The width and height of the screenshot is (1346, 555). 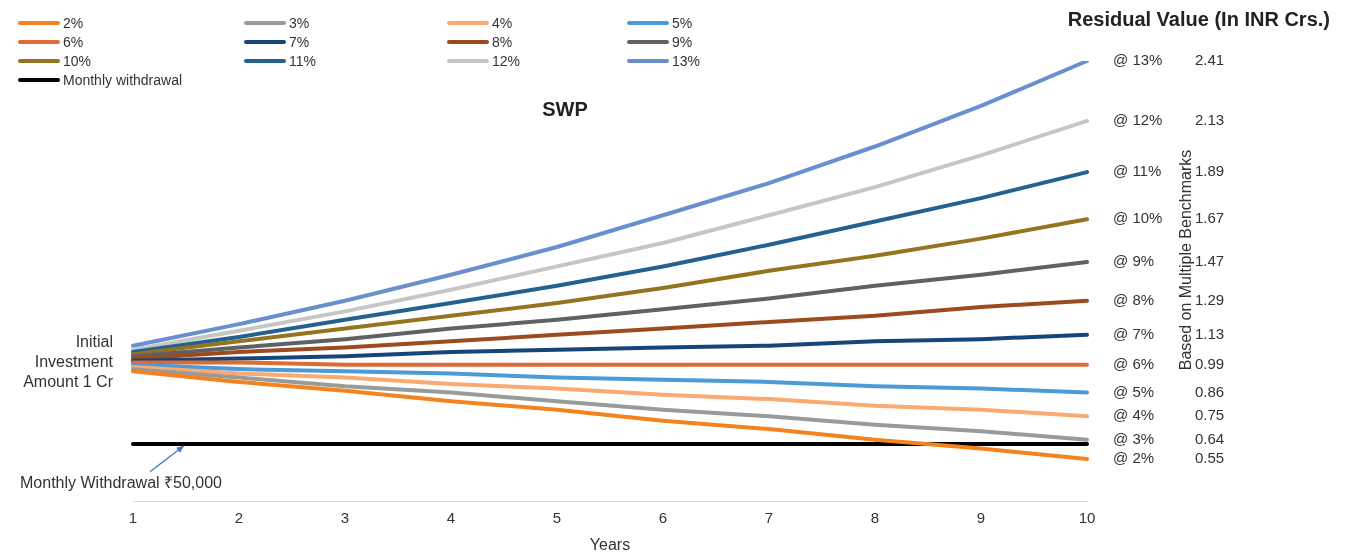 I want to click on annotation: @ 2%, so click(x=1134, y=458).